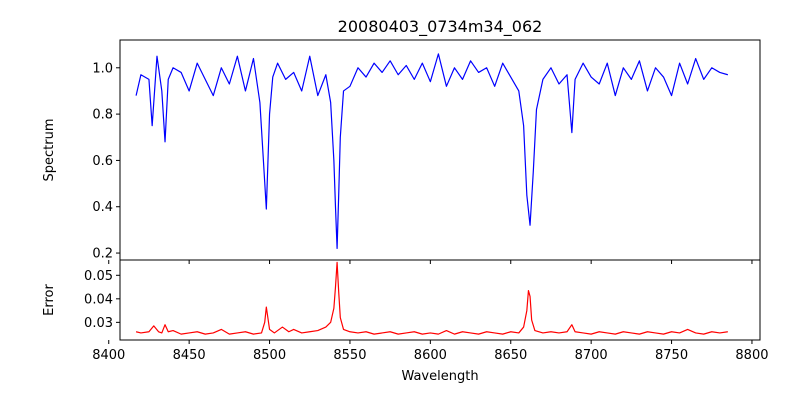 The image size is (800, 400). What do you see at coordinates (751, 355) in the screenshot?
I see `error-x-tick-label: 8800` at bounding box center [751, 355].